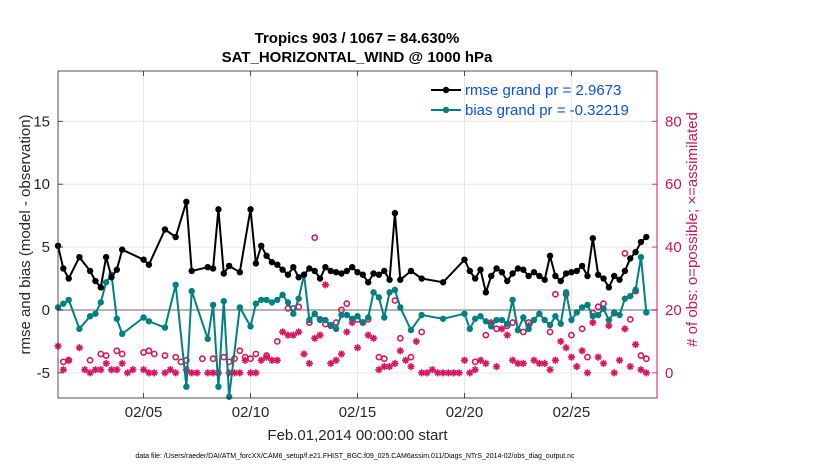 Image resolution: width=830 pixels, height=470 pixels. Describe the element at coordinates (673, 184) in the screenshot. I see `y-right-tick-label: 60` at that location.